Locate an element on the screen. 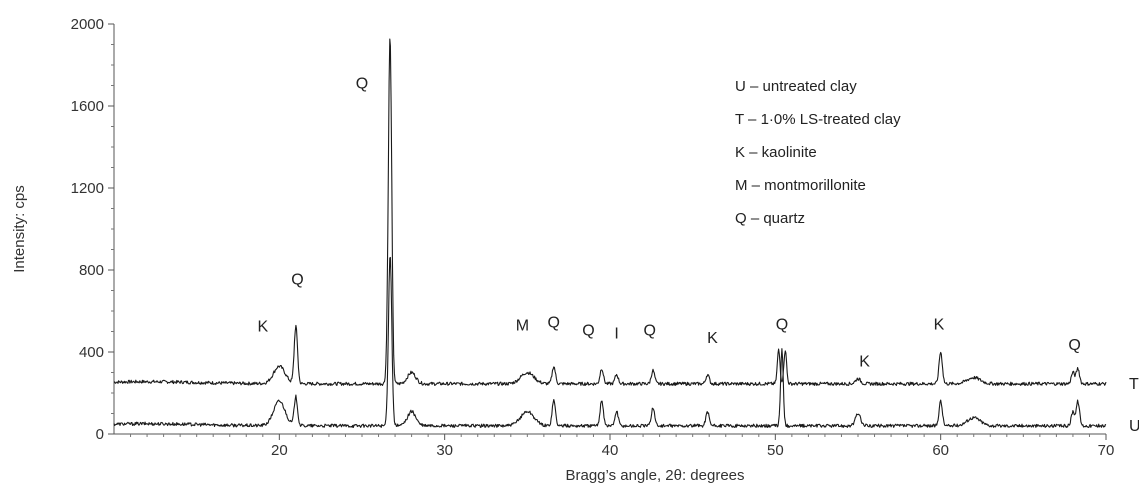  y-axis-label: Intensity: cps is located at coordinates (19, 229).